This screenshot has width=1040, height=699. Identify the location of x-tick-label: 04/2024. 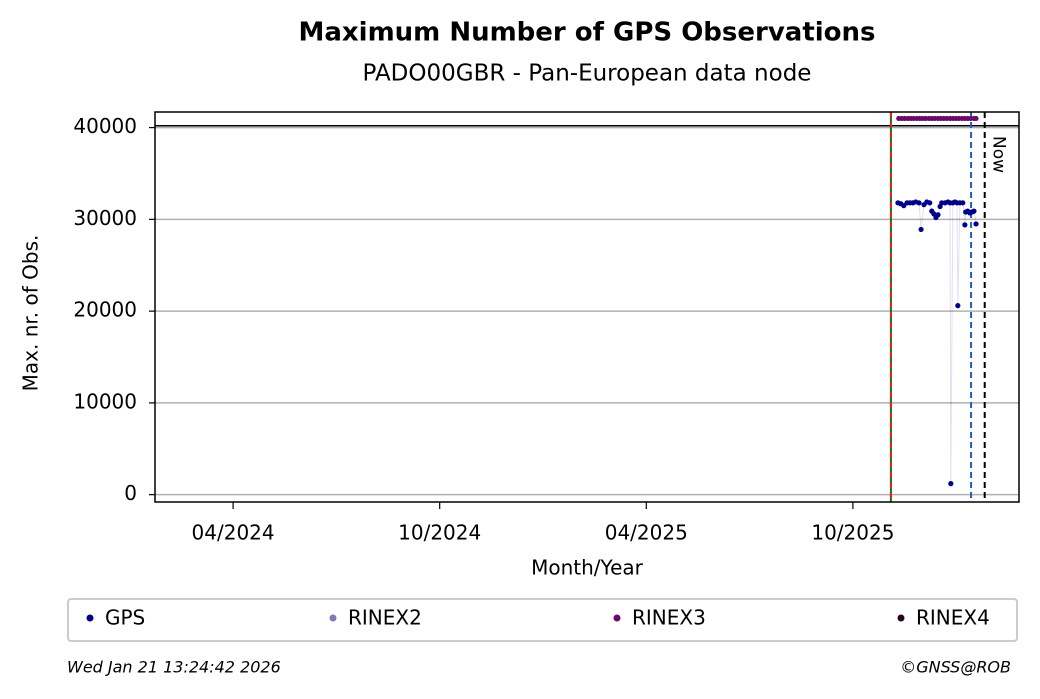
(233, 533).